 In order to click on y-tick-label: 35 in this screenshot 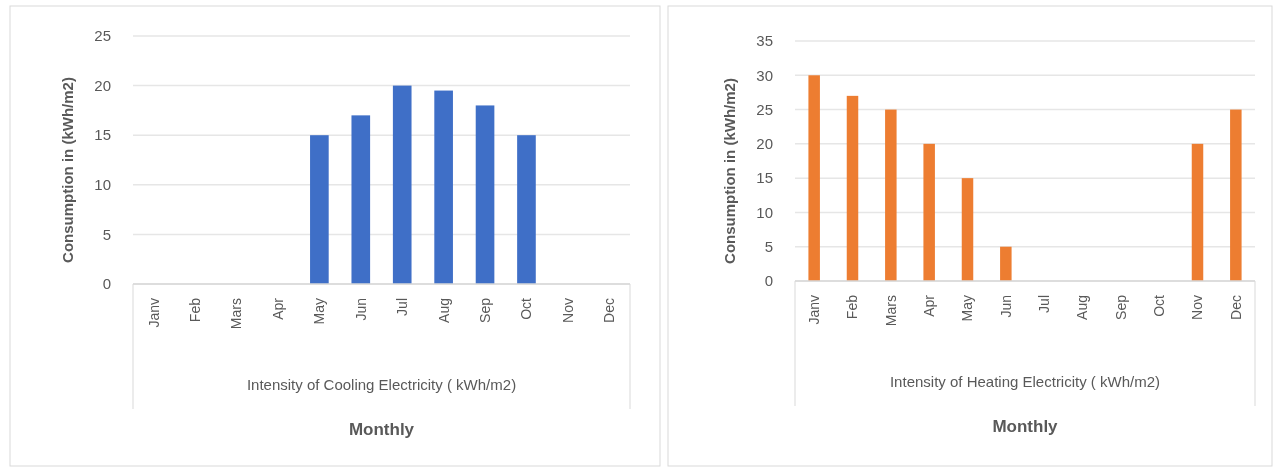, I will do `click(764, 41)`.